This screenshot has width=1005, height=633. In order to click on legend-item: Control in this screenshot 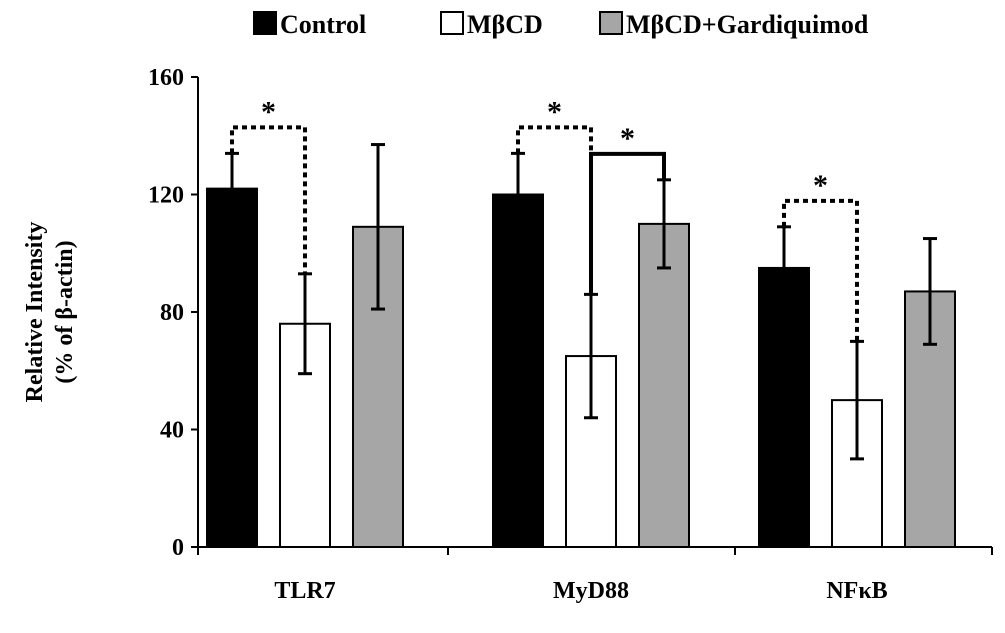, I will do `click(309, 24)`.